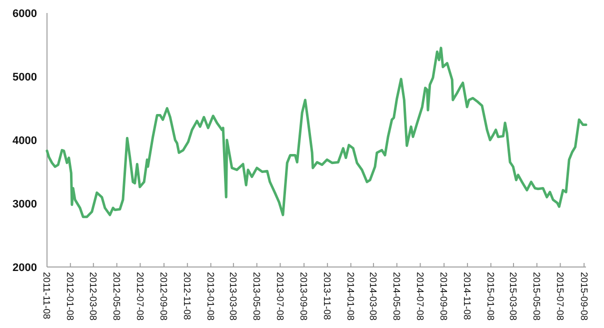  Describe the element at coordinates (24, 140) in the screenshot. I see `y-tick-label: 4000` at that location.